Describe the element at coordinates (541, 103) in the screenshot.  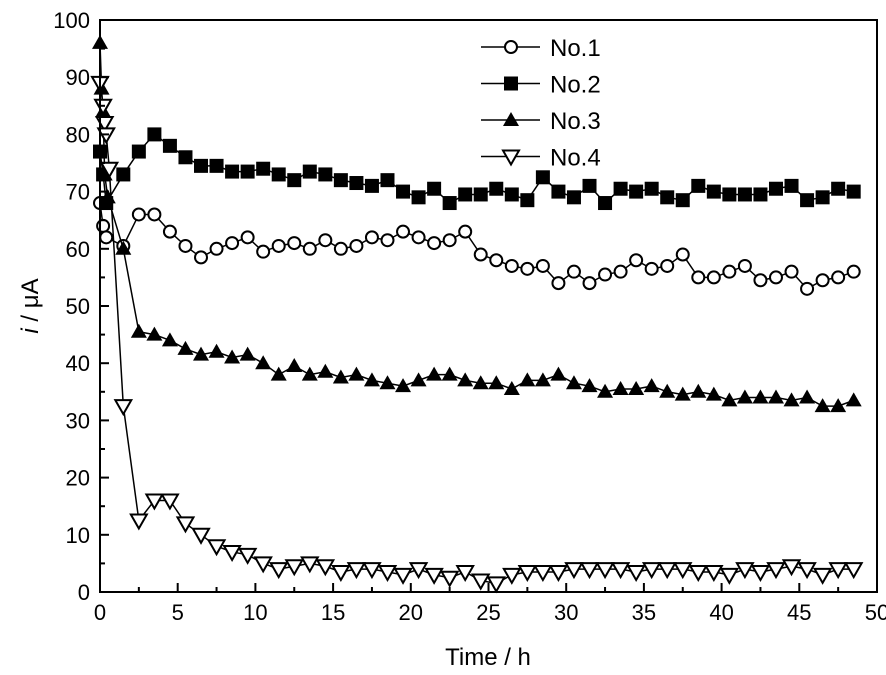
I see `legend: No.1 No.2 No.3 No.4` at that location.